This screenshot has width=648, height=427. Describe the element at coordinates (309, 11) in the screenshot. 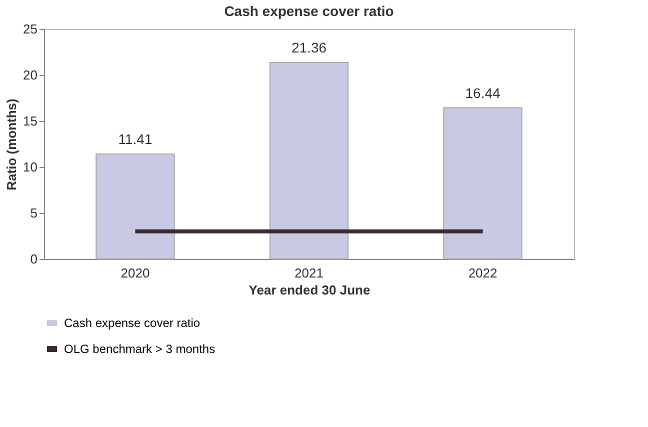

I see `chart-title: Cash expense cover ratio` at that location.